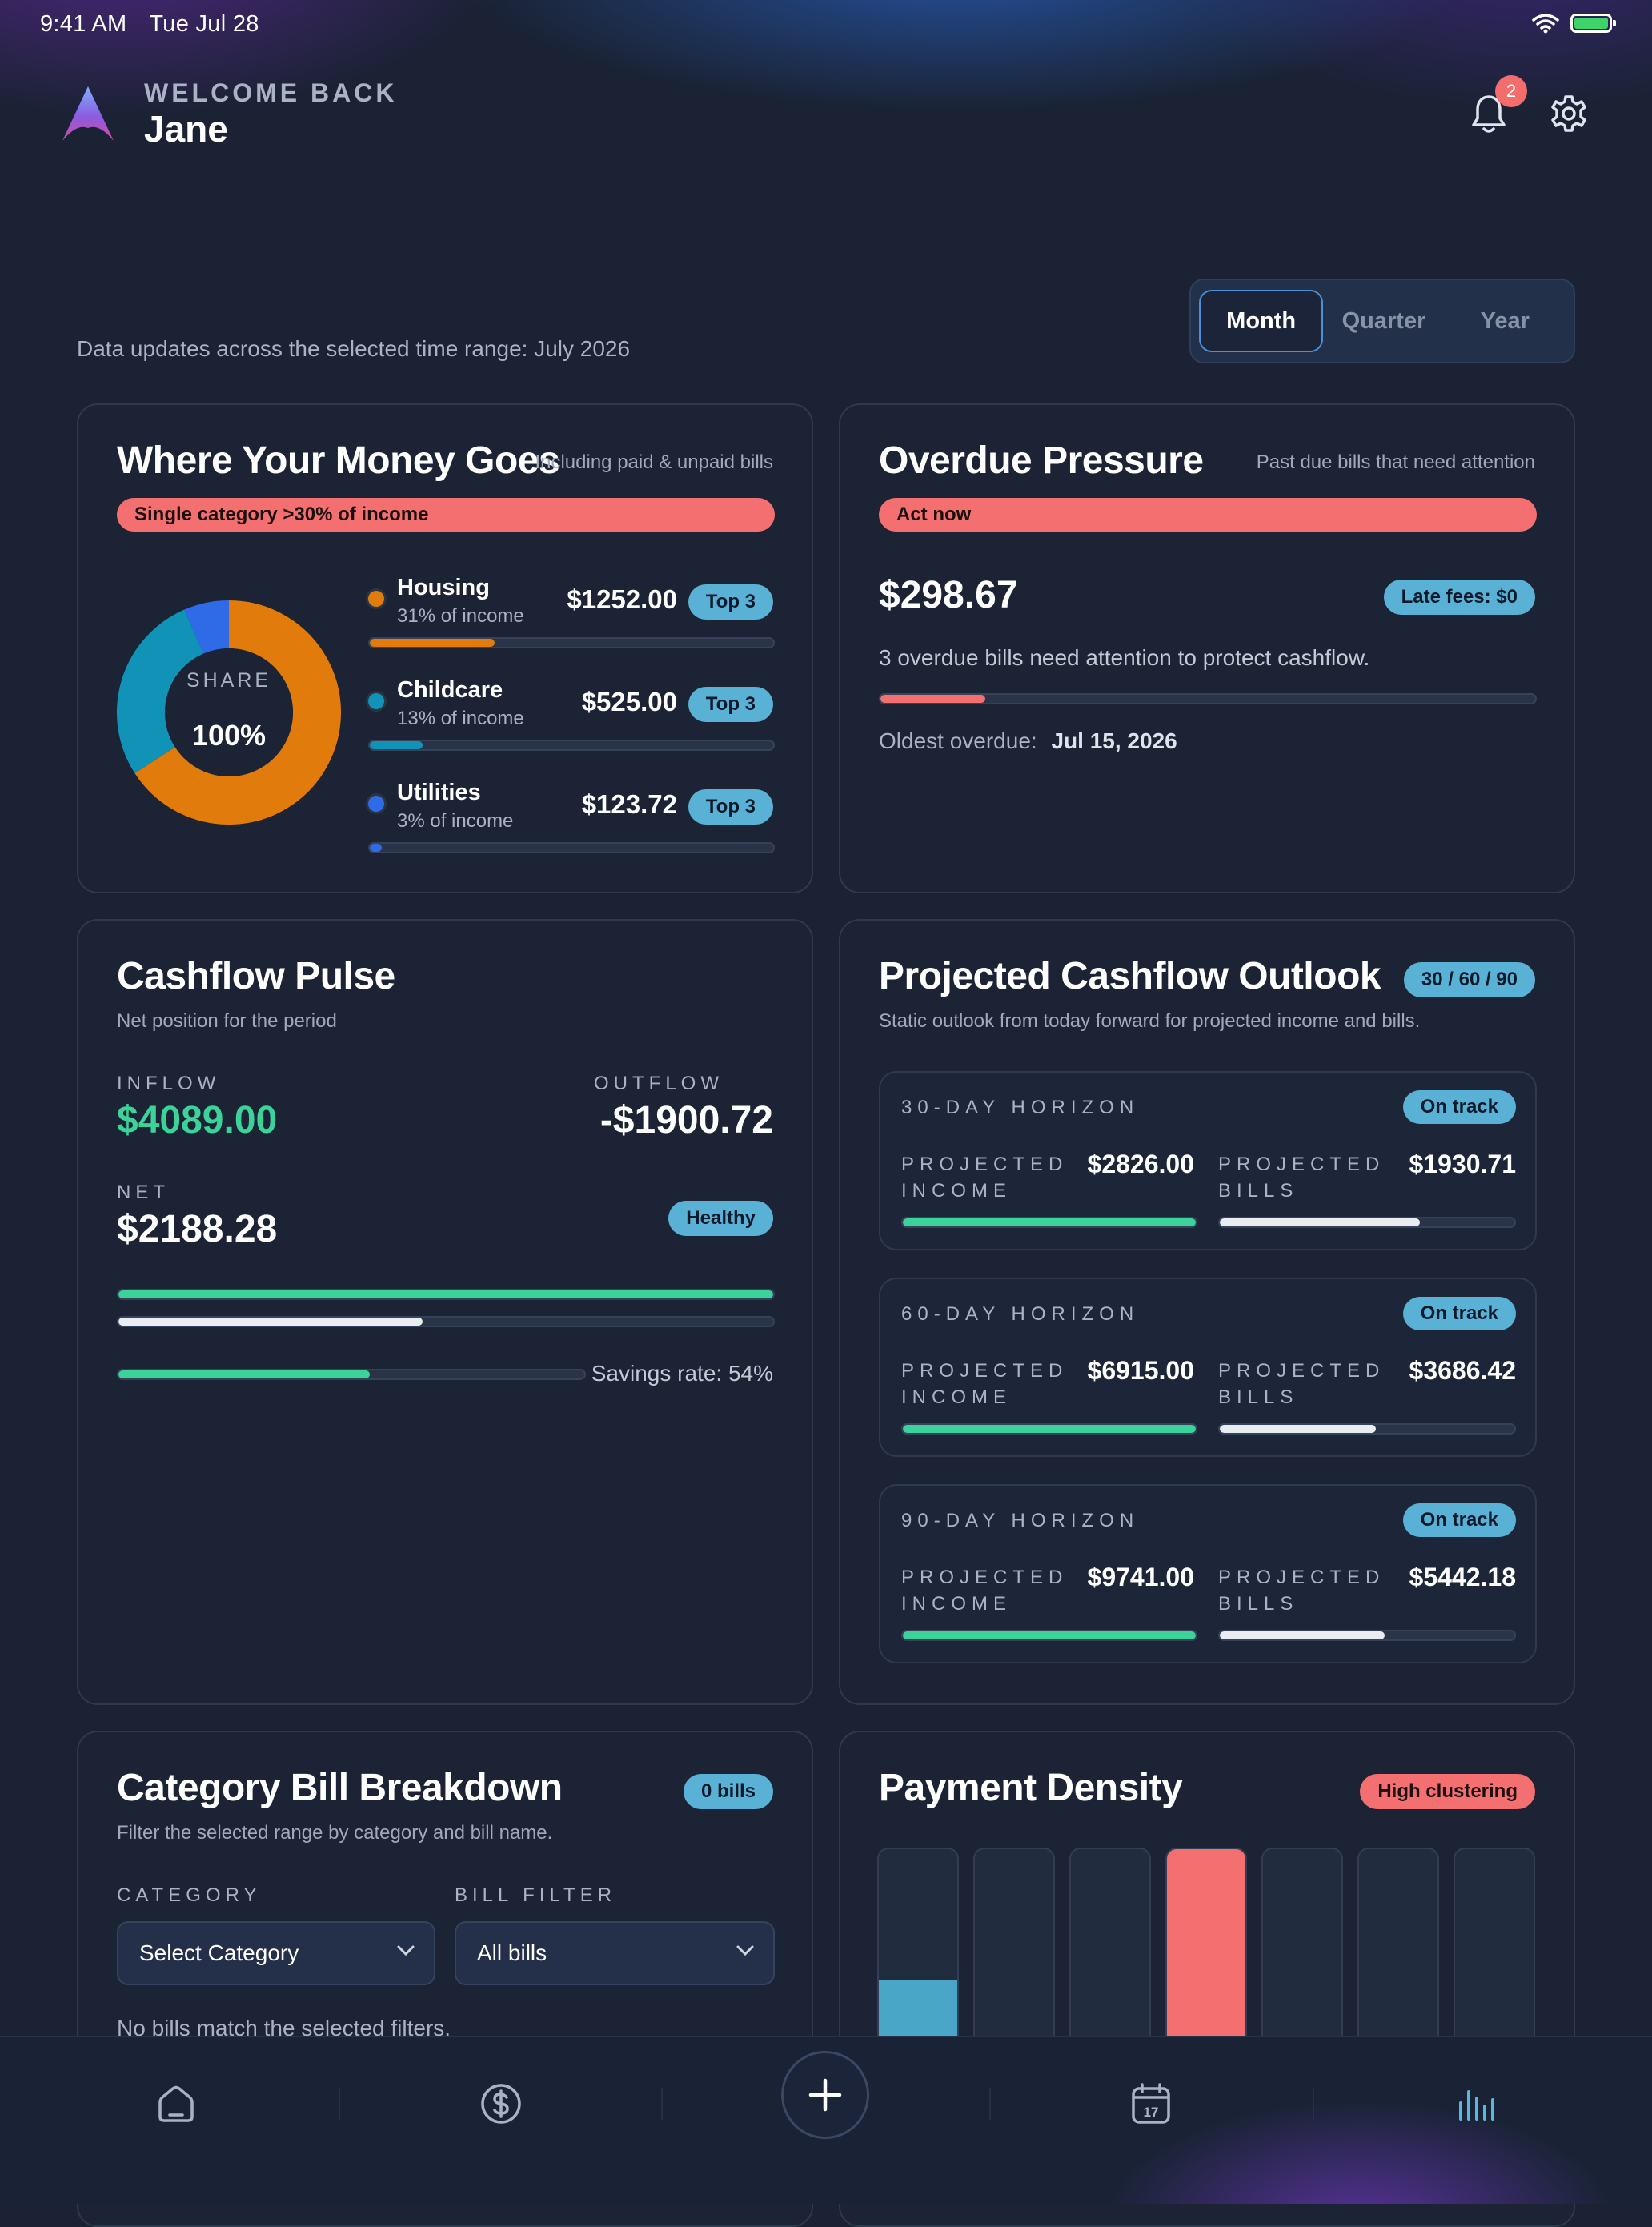 The width and height of the screenshot is (1652, 2227). Describe the element at coordinates (1140, 1370) in the screenshot. I see `projected-income: $6915.00` at that location.